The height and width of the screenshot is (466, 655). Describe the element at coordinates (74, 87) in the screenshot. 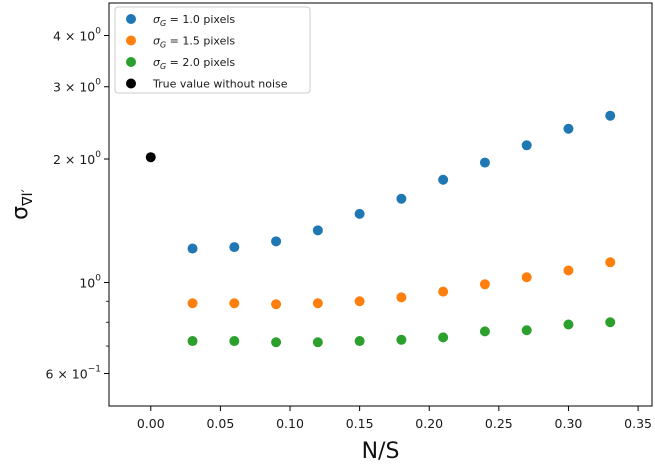

I see `y-tick-base: 3 × 10` at that location.